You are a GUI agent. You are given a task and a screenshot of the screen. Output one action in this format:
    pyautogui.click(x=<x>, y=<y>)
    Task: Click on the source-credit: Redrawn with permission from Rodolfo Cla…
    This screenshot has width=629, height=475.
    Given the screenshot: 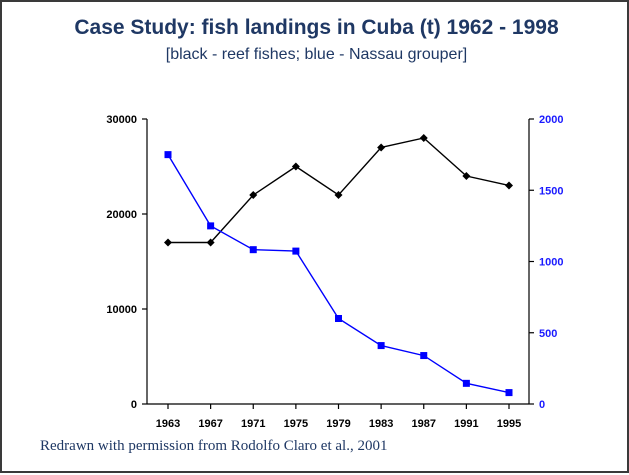 What is the action you would take?
    pyautogui.click(x=214, y=446)
    